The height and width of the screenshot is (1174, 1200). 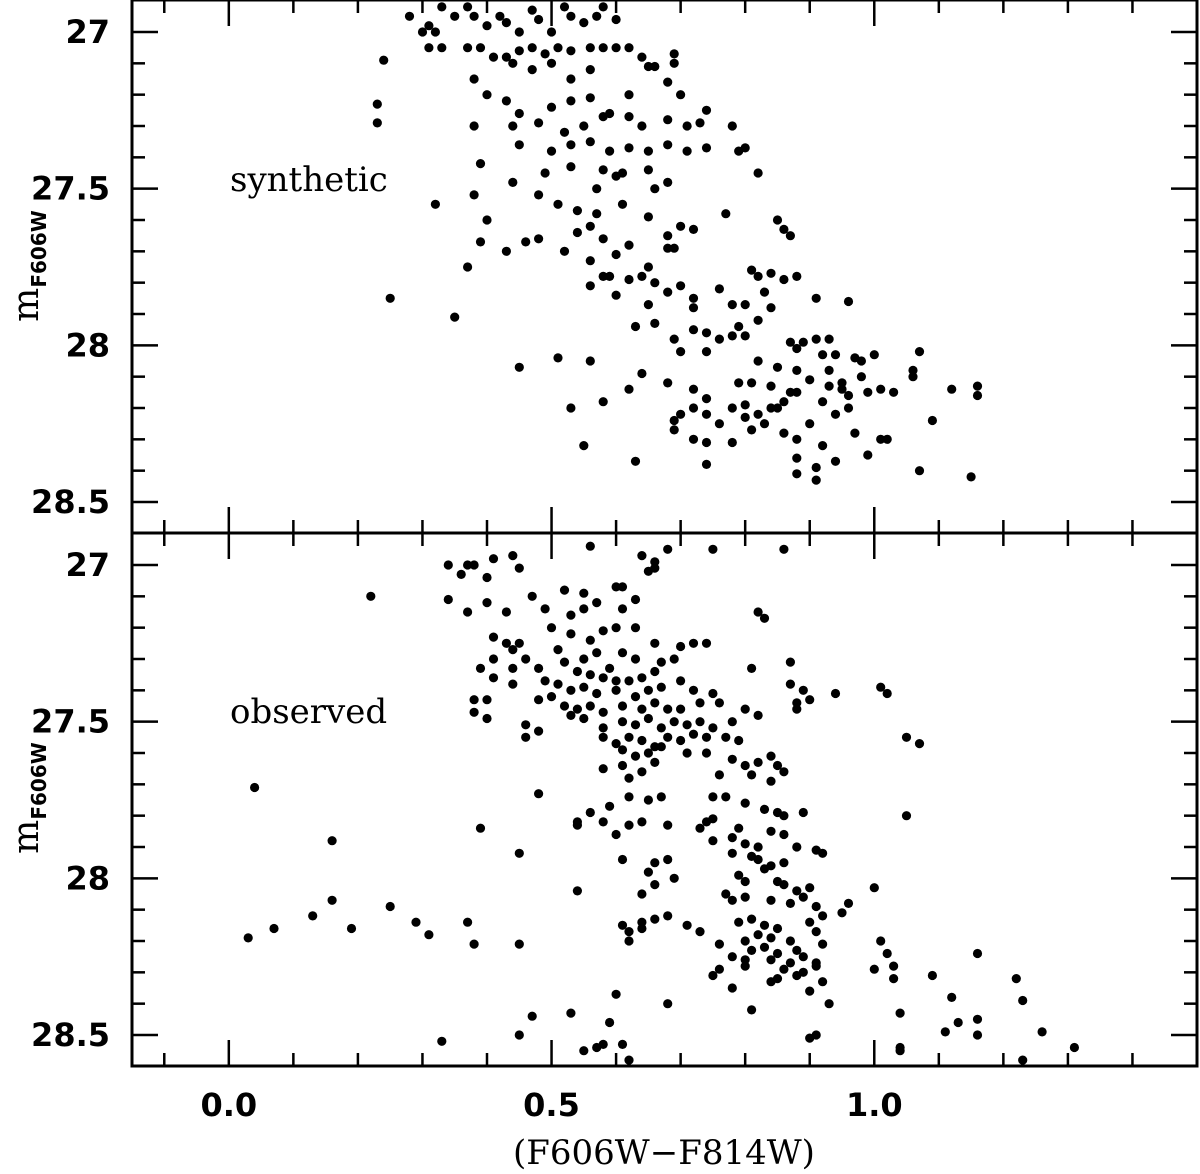 What do you see at coordinates (87, 565) in the screenshot?
I see `observed-ytick-label: 27` at bounding box center [87, 565].